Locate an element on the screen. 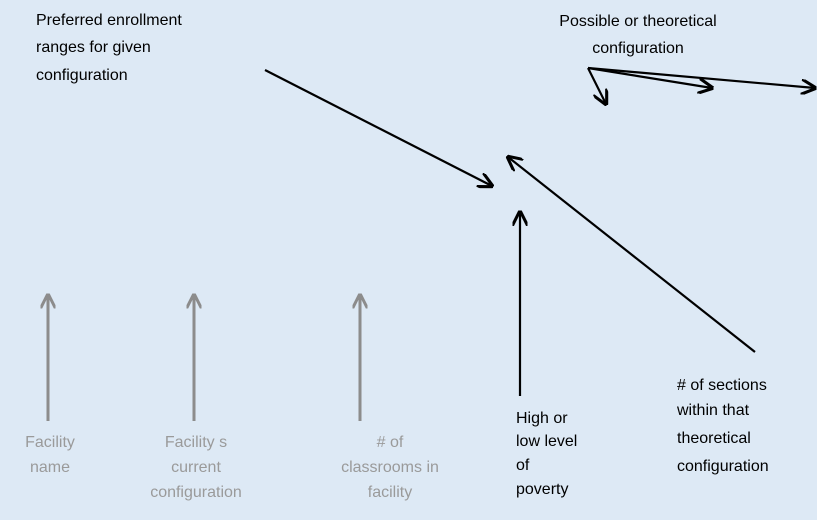  label: Possible or theoretical is located at coordinates (637, 21).